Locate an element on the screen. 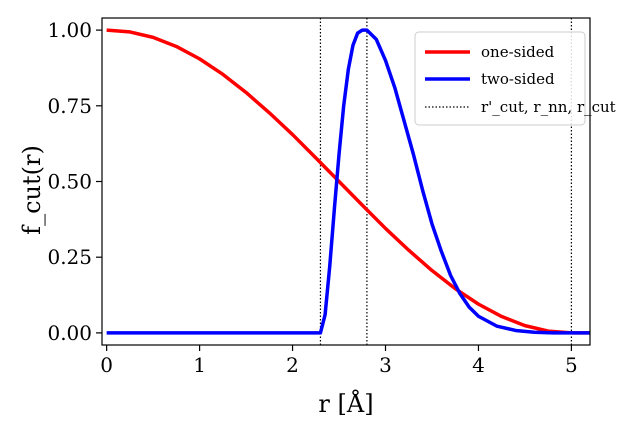  legend-label-two-sided: two-sided is located at coordinates (518, 79).